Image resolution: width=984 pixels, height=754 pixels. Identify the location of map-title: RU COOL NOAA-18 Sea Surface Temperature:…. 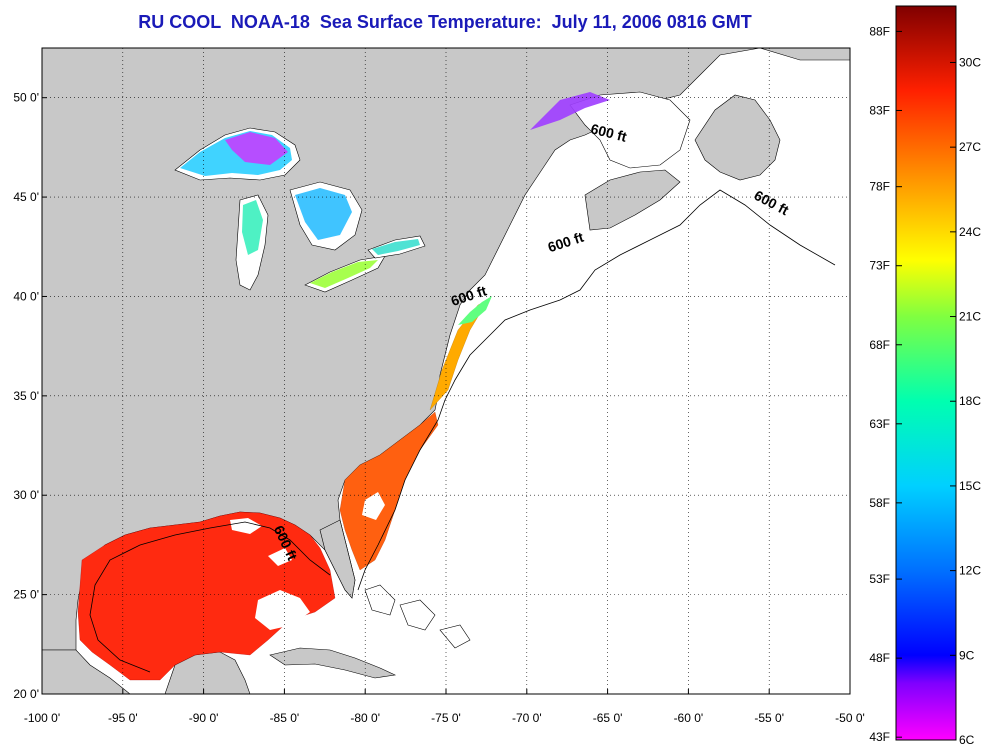
(445, 22).